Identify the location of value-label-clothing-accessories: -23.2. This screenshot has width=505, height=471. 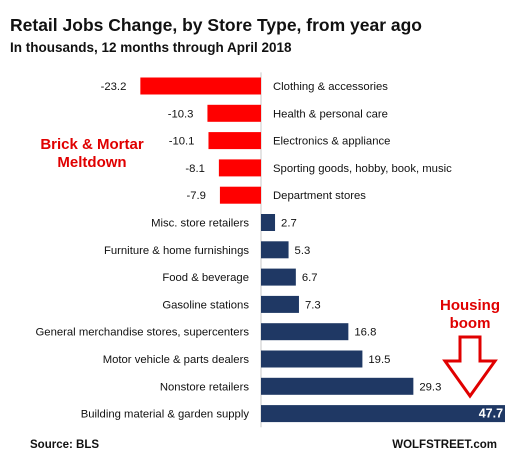
(114, 87).